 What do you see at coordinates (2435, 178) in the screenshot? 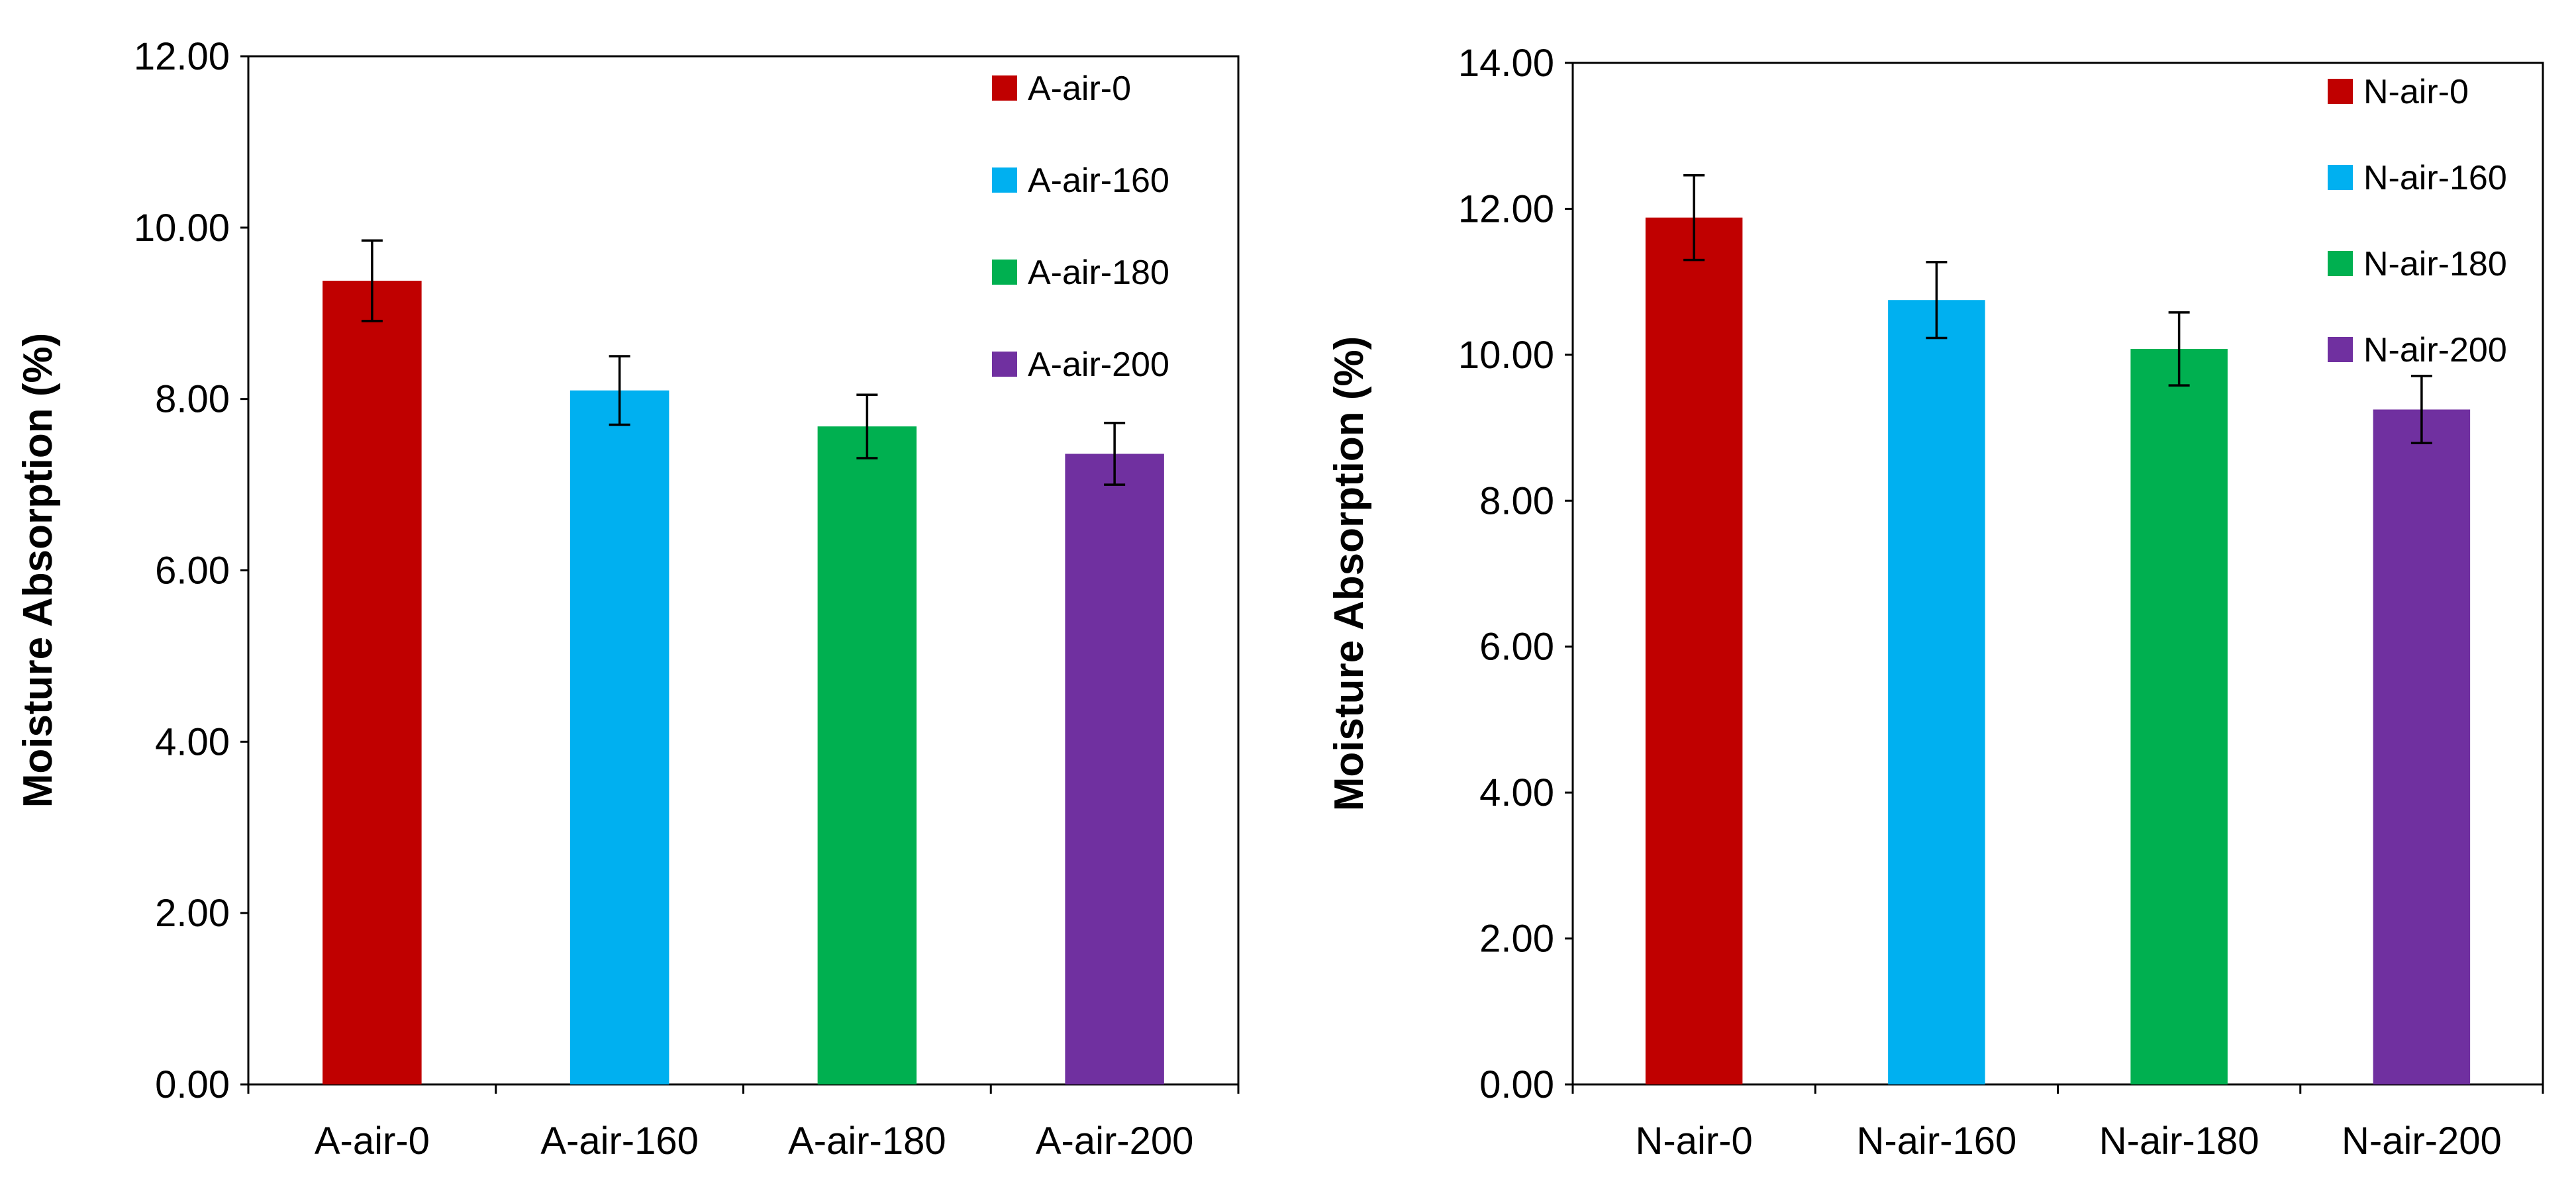
I see `legend-label: N-air-160` at bounding box center [2435, 178].